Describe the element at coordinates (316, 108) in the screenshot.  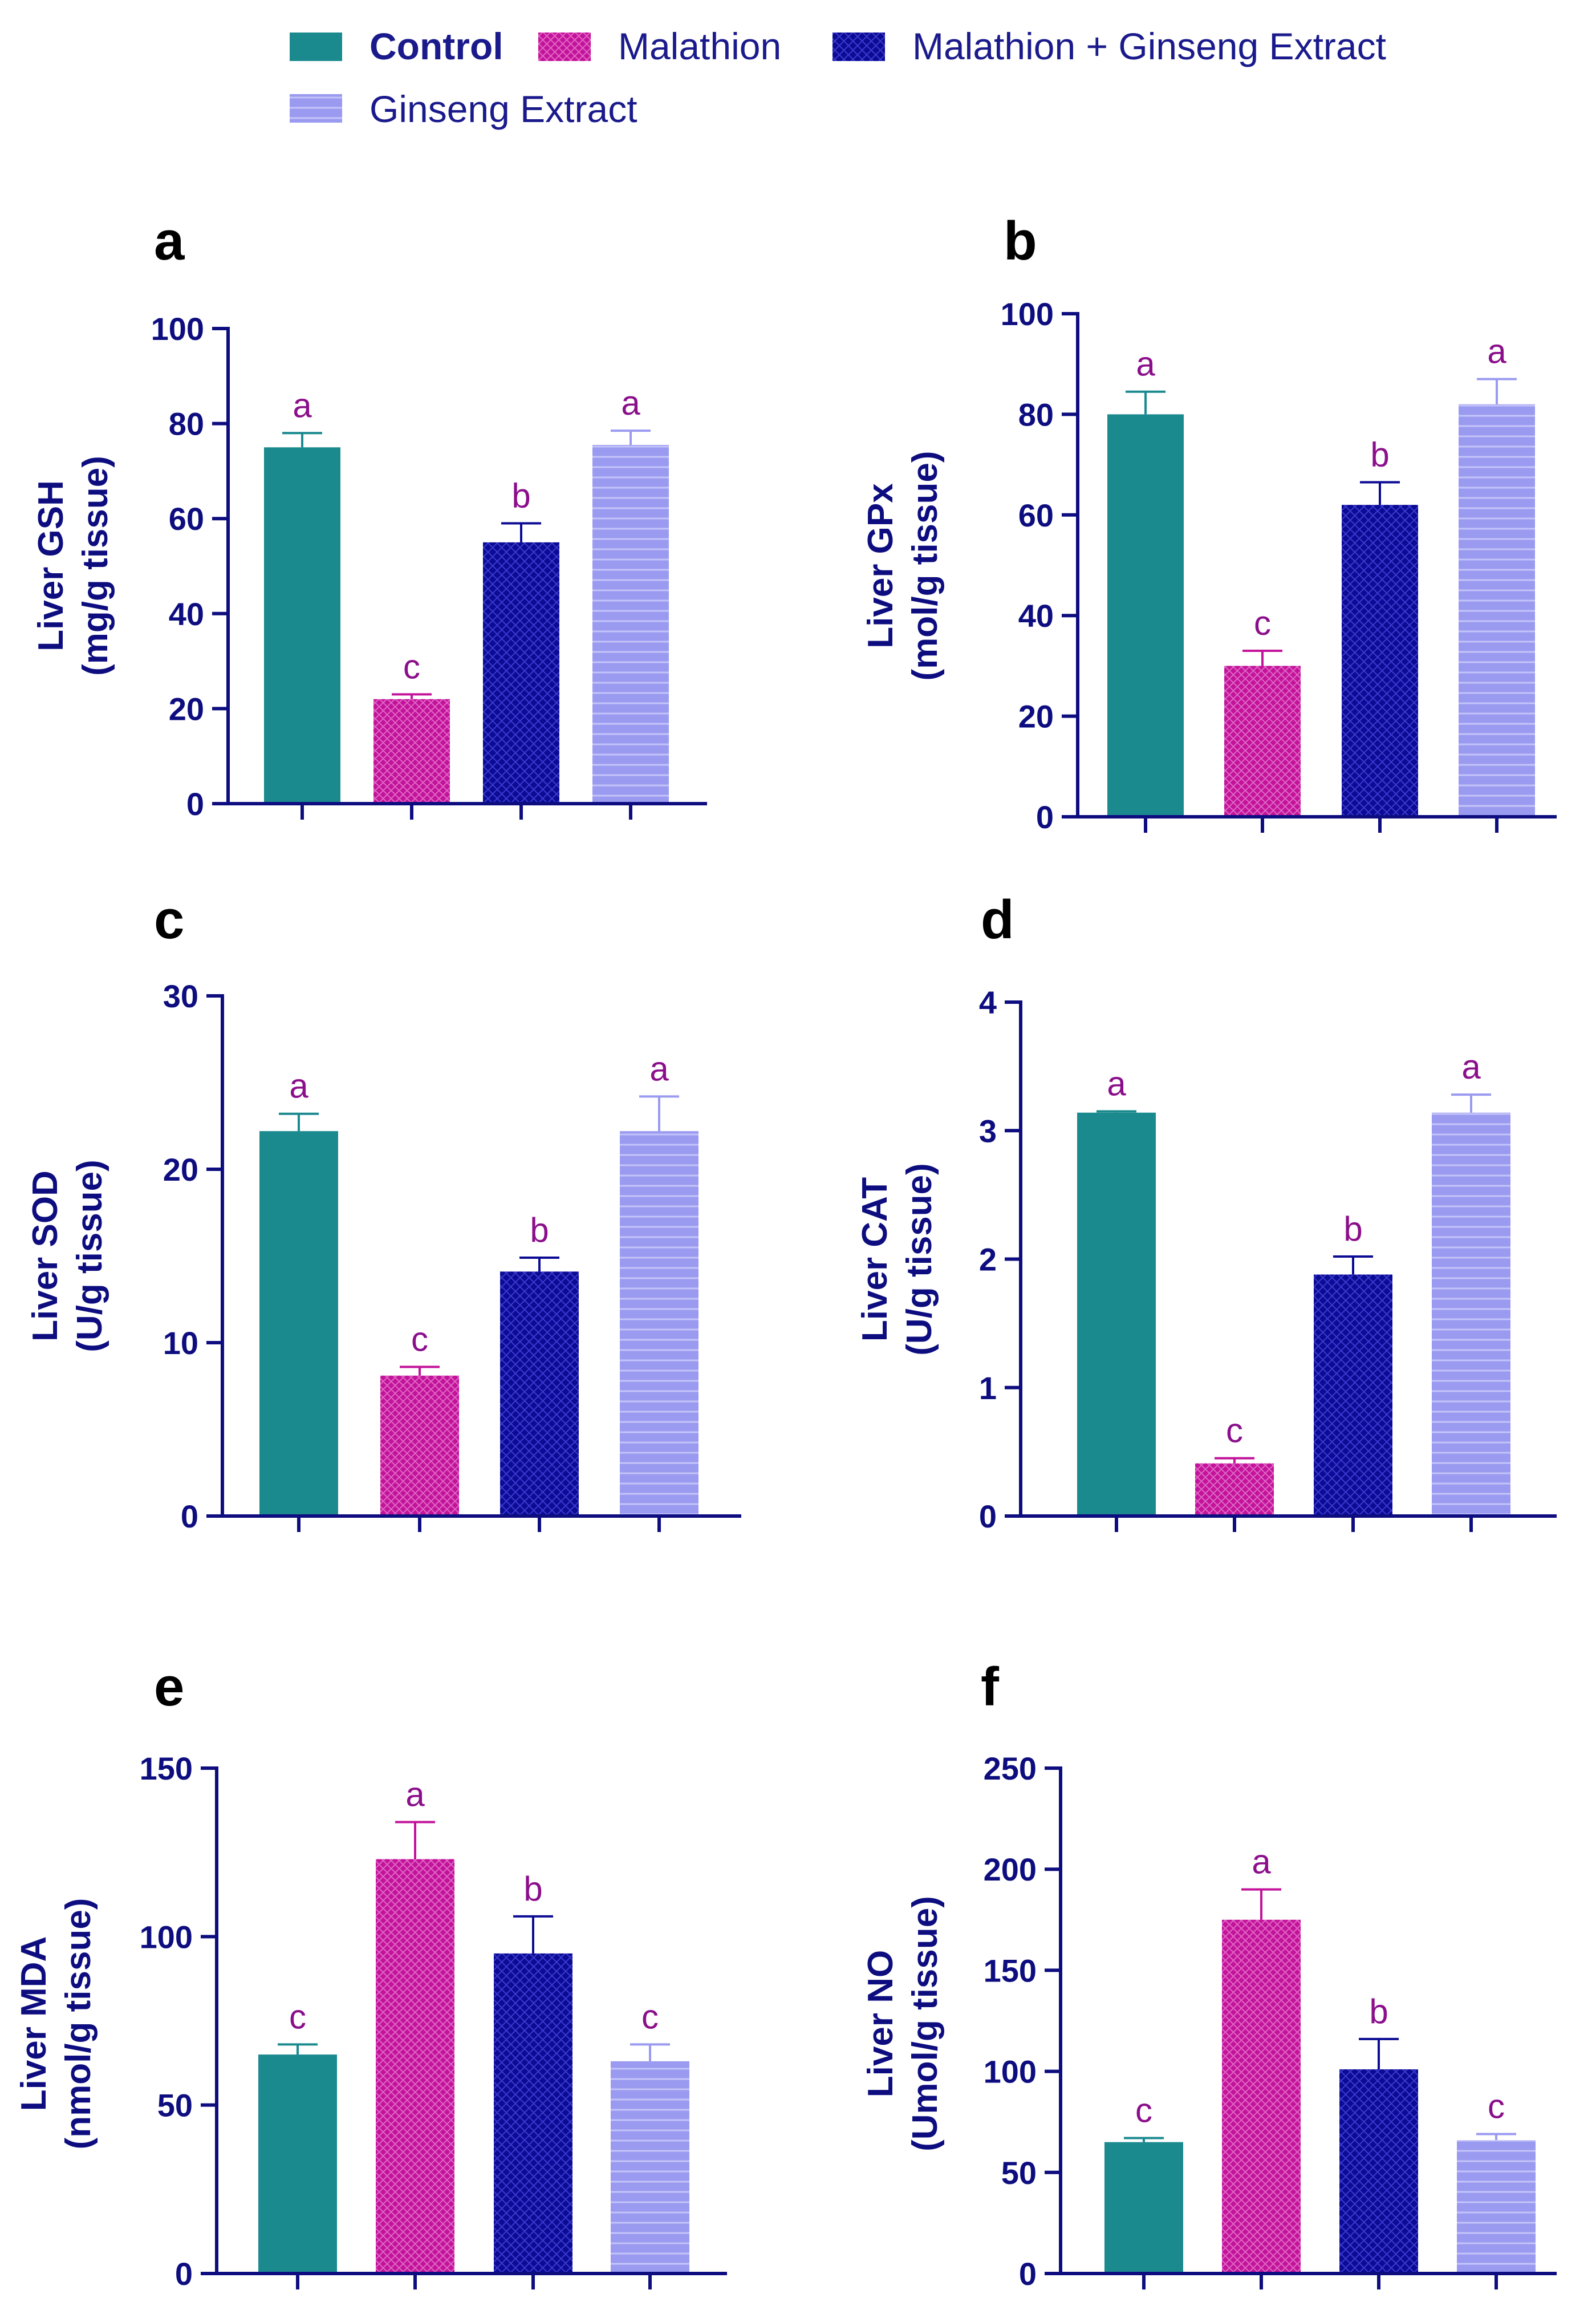
I see `legend-swatch-ginseng` at that location.